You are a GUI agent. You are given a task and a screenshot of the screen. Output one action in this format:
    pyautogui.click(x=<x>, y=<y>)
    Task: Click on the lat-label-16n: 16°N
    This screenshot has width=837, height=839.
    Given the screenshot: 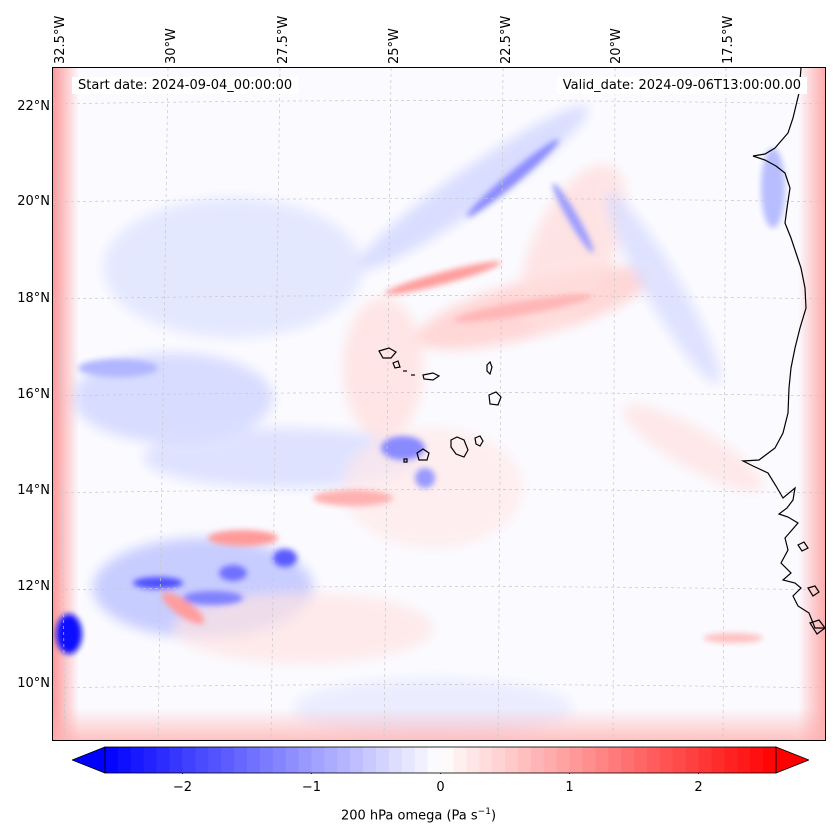 What is the action you would take?
    pyautogui.click(x=33, y=394)
    